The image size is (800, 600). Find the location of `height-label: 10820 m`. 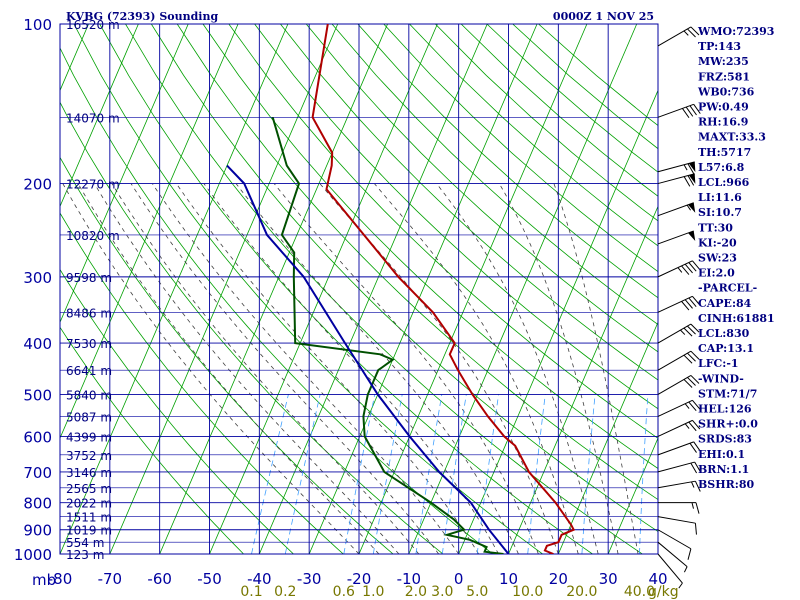

height-label: 10820 m is located at coordinates (93, 236).